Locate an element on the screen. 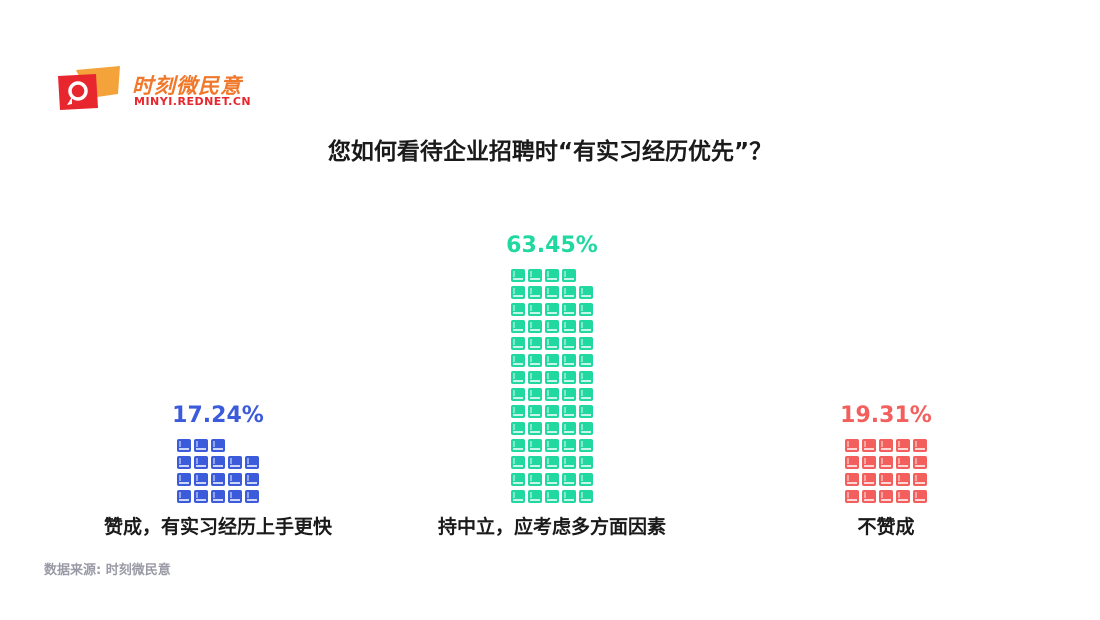  category-label-agree: 赞成，有实习经历上手更快 is located at coordinates (217, 527).